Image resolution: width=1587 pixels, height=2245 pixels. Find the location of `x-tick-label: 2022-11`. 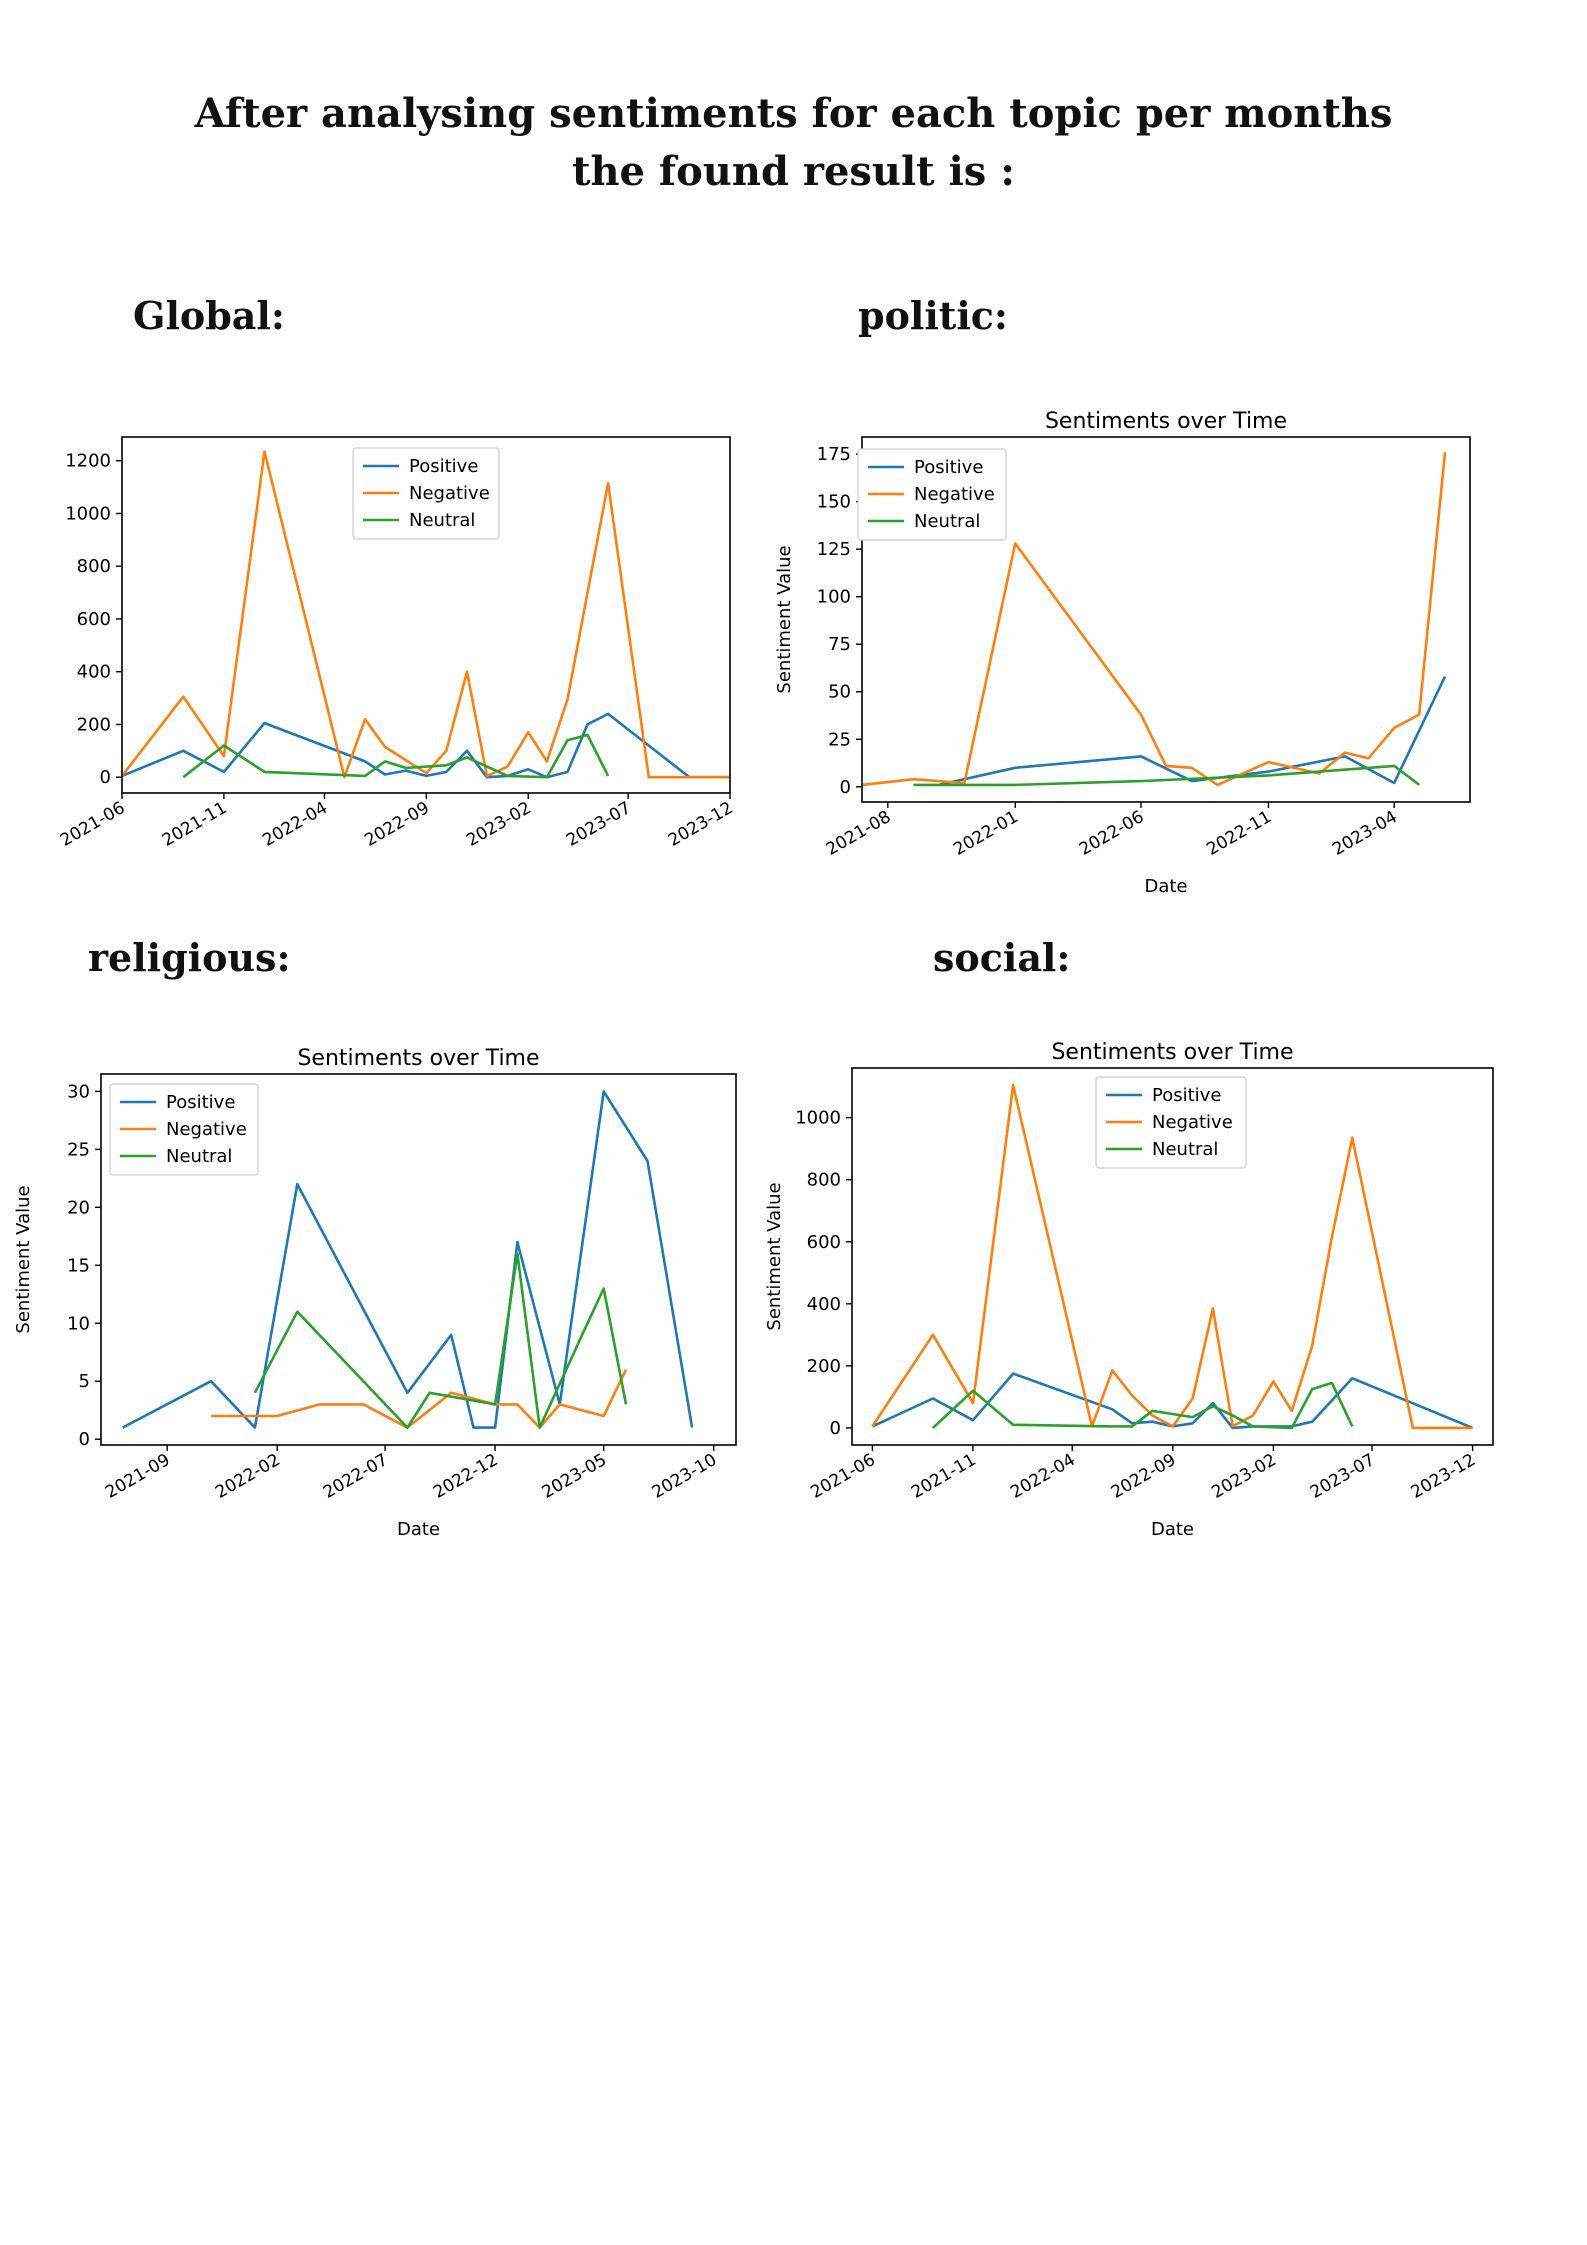

x-tick-label: 2022-11 is located at coordinates (1239, 833).